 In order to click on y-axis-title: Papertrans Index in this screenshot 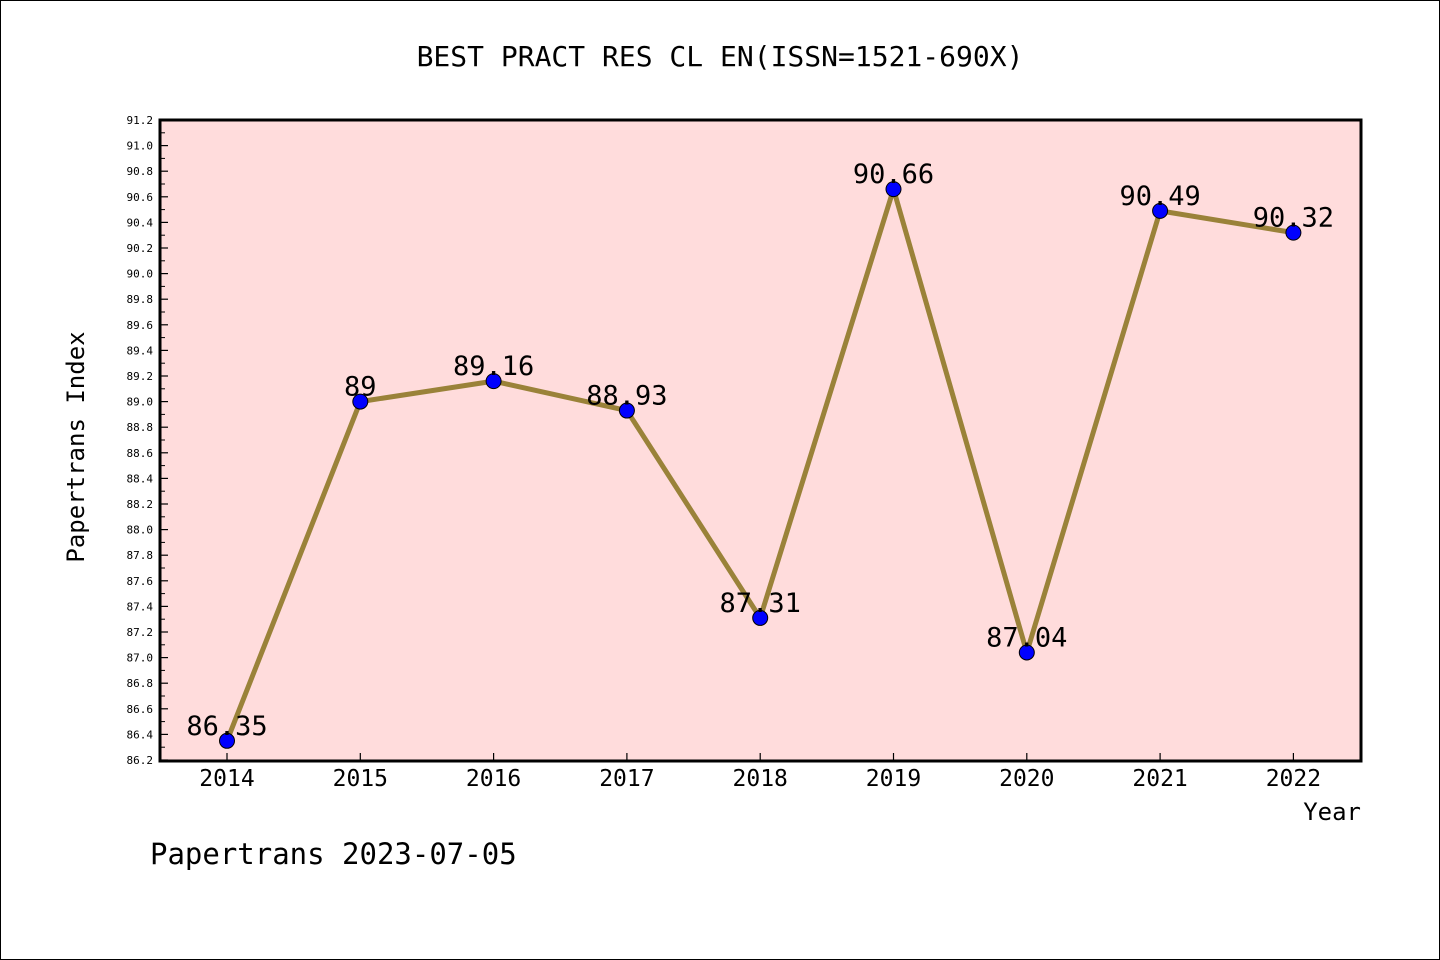, I will do `click(76, 446)`.